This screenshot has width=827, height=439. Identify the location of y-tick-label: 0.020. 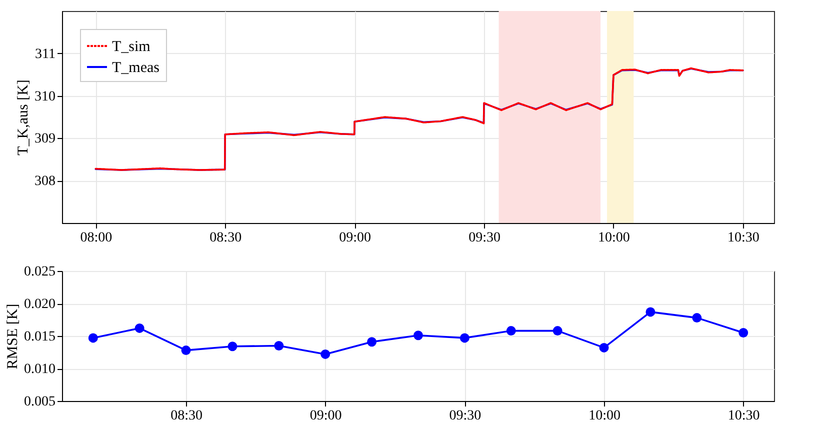
(40, 304).